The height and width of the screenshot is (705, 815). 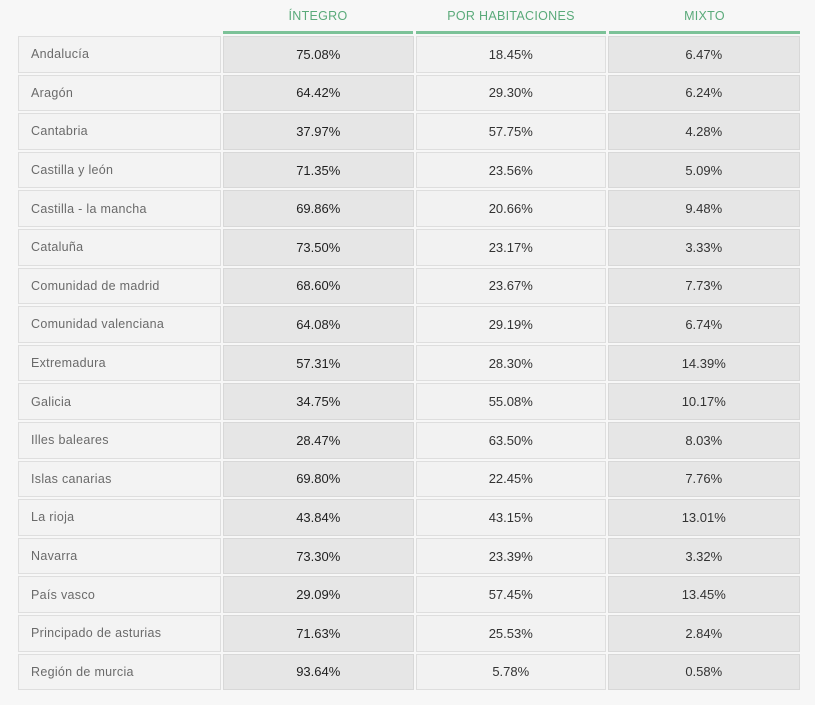 I want to click on integro-cell: 71.63%, so click(x=318, y=633).